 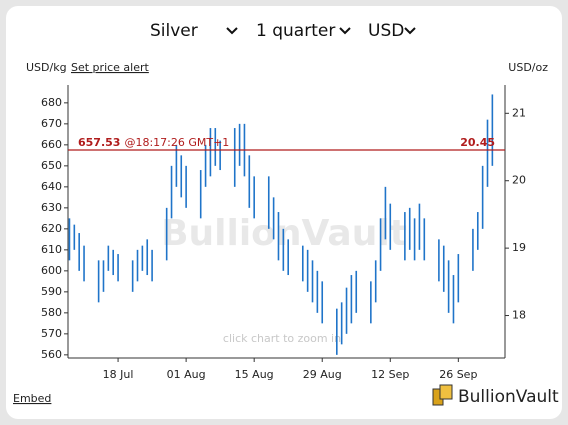 What do you see at coordinates (51, 291) in the screenshot?
I see `y-tick-label: 590` at bounding box center [51, 291].